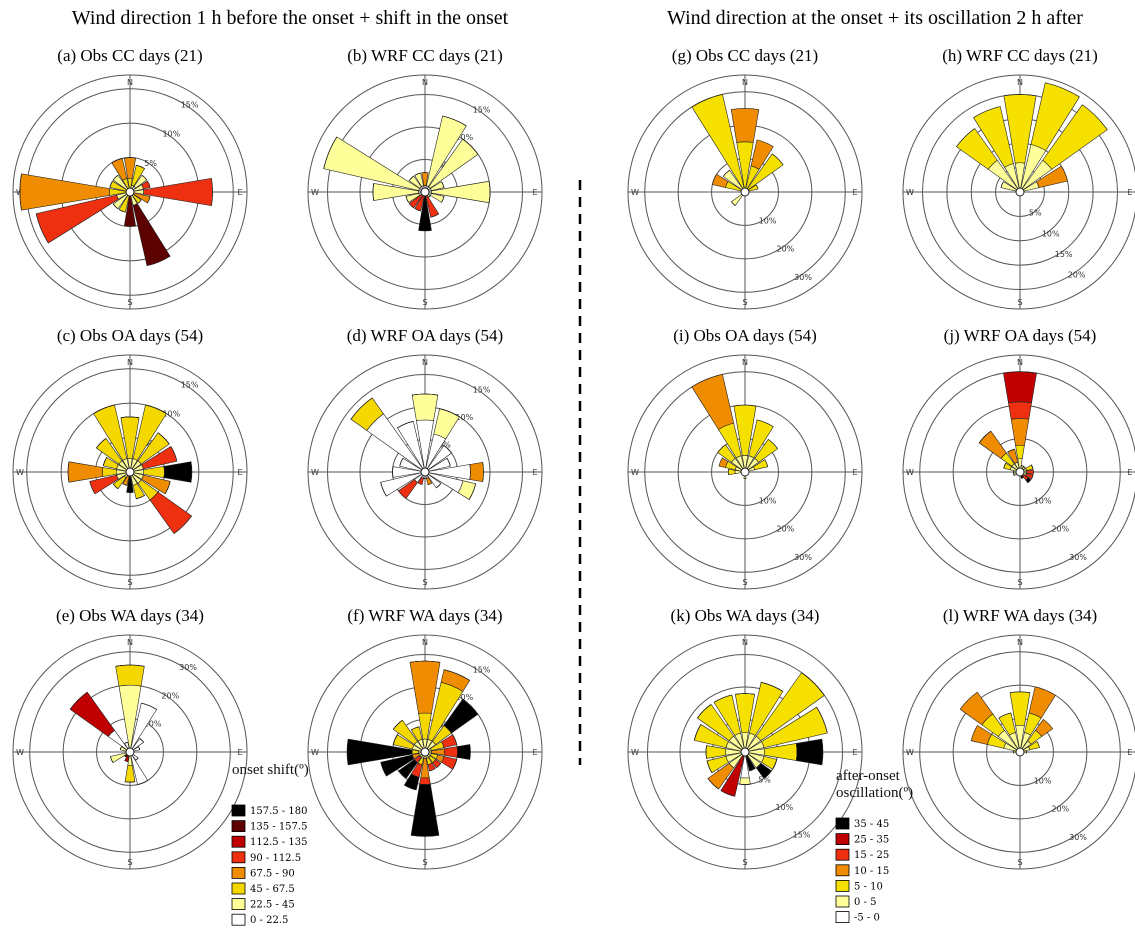 This screenshot has width=1135, height=932. What do you see at coordinates (868, 886) in the screenshot?
I see `legend-label: 5 - 10` at bounding box center [868, 886].